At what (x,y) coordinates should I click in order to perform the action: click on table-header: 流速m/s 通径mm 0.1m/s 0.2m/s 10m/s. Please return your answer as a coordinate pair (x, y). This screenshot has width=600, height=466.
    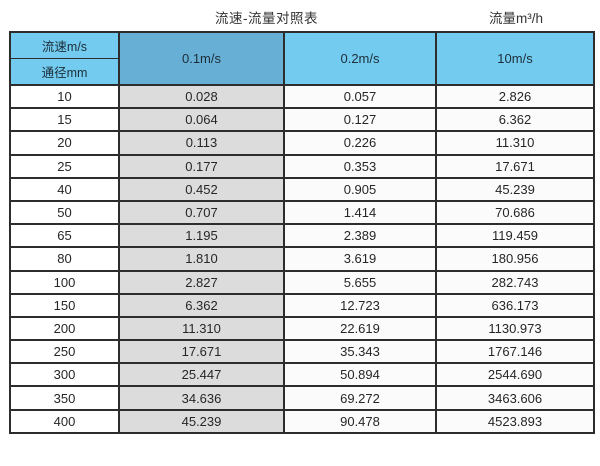
    Looking at the image, I should click on (302, 58).